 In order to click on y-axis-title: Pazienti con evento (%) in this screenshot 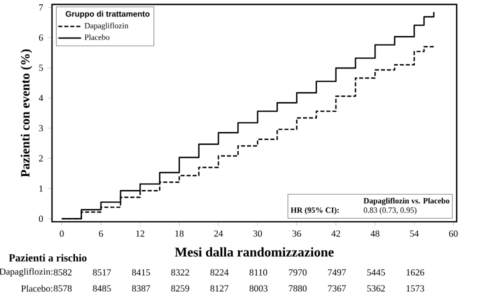, I will do `click(26, 113)`.